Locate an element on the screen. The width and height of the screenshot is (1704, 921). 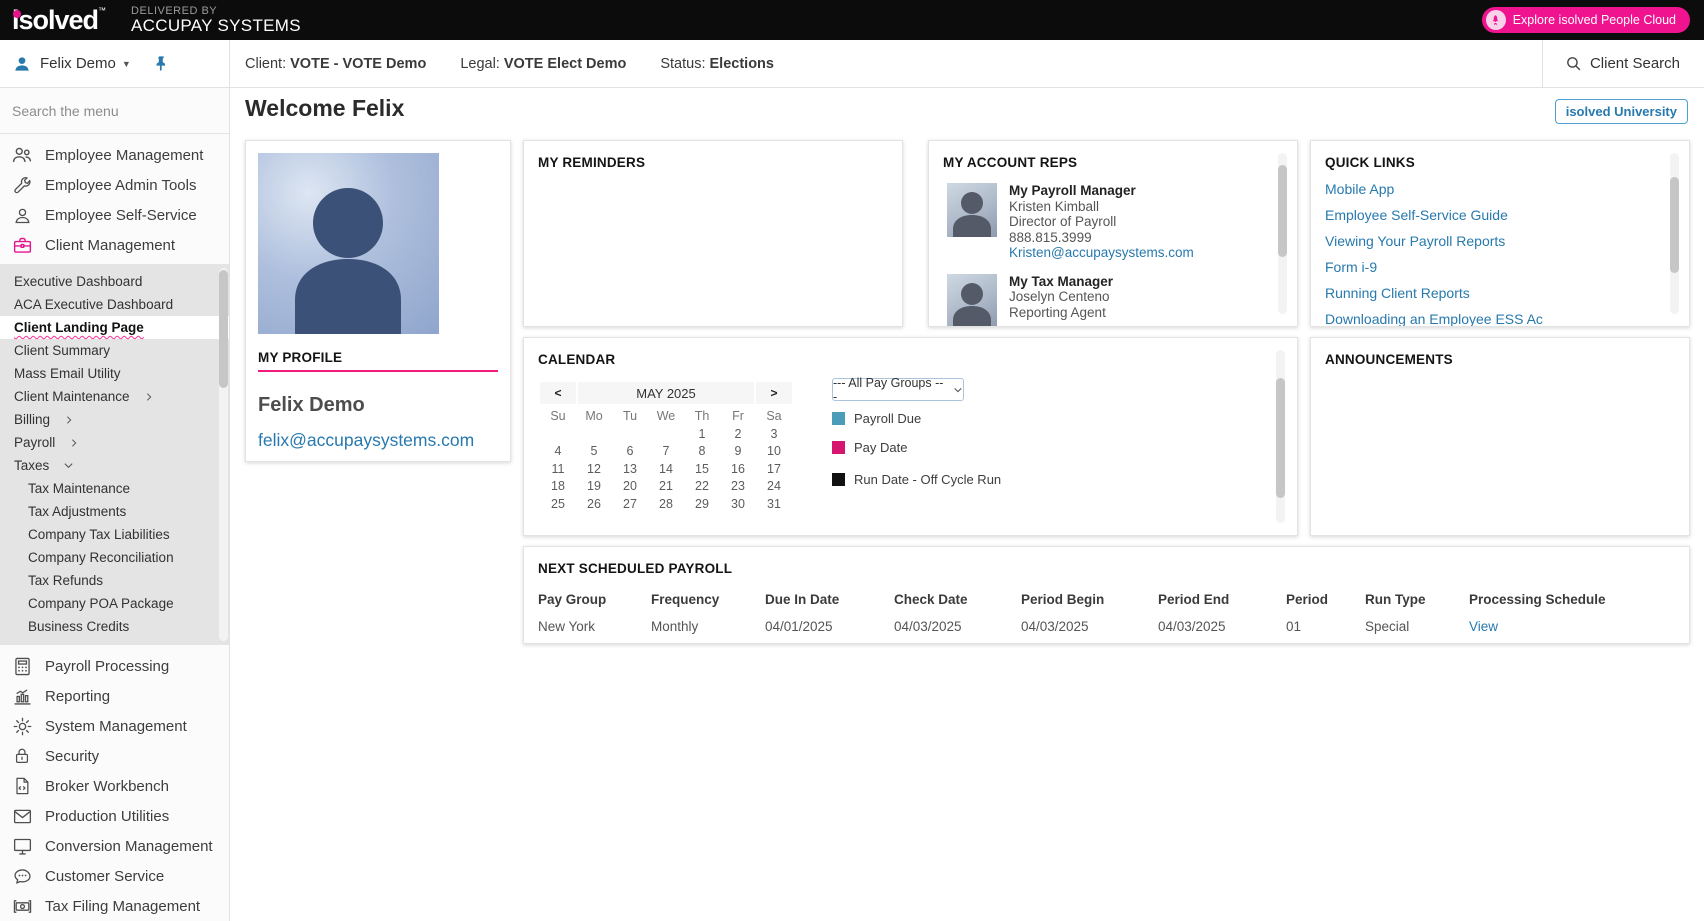
calendar-day: 23 is located at coordinates (738, 486).